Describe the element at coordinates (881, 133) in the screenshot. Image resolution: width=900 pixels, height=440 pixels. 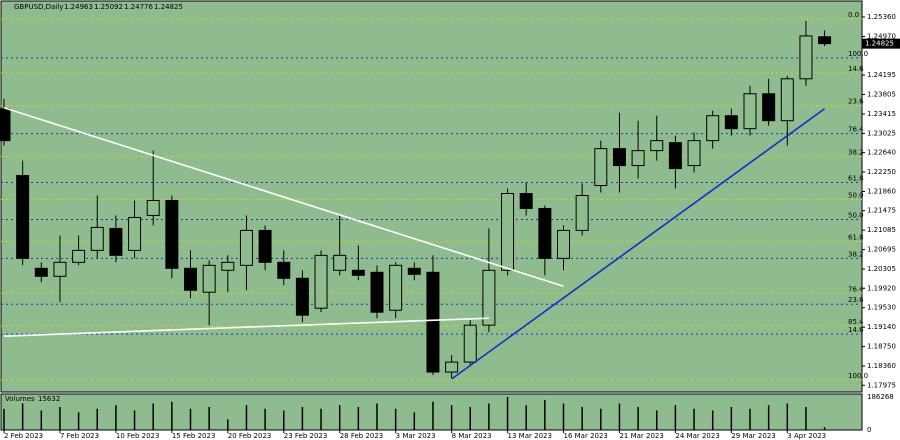
I see `y-tick-label: 1.23025` at that location.